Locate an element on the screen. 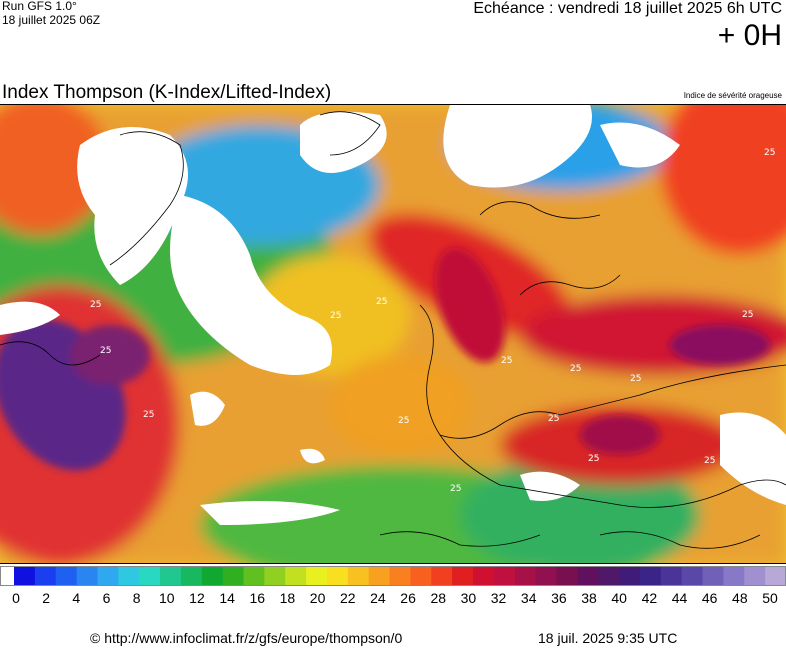 The image size is (786, 648). color-scale-tick-label: 50 is located at coordinates (770, 598).